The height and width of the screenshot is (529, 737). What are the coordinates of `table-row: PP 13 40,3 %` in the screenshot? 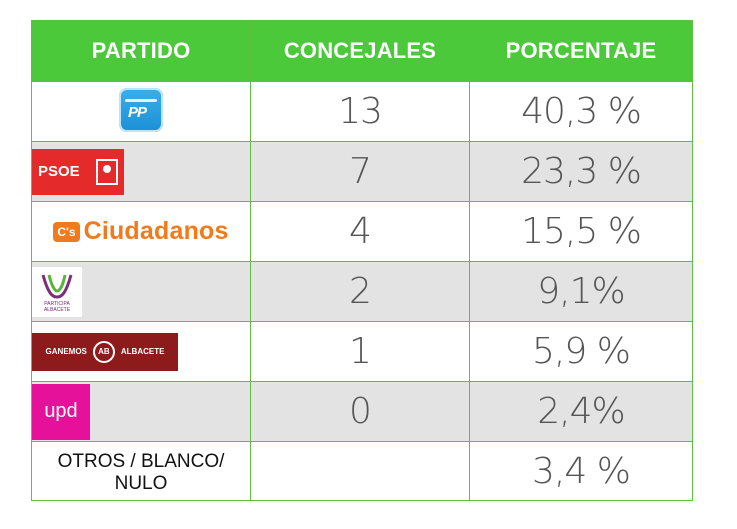 It's located at (362, 111).